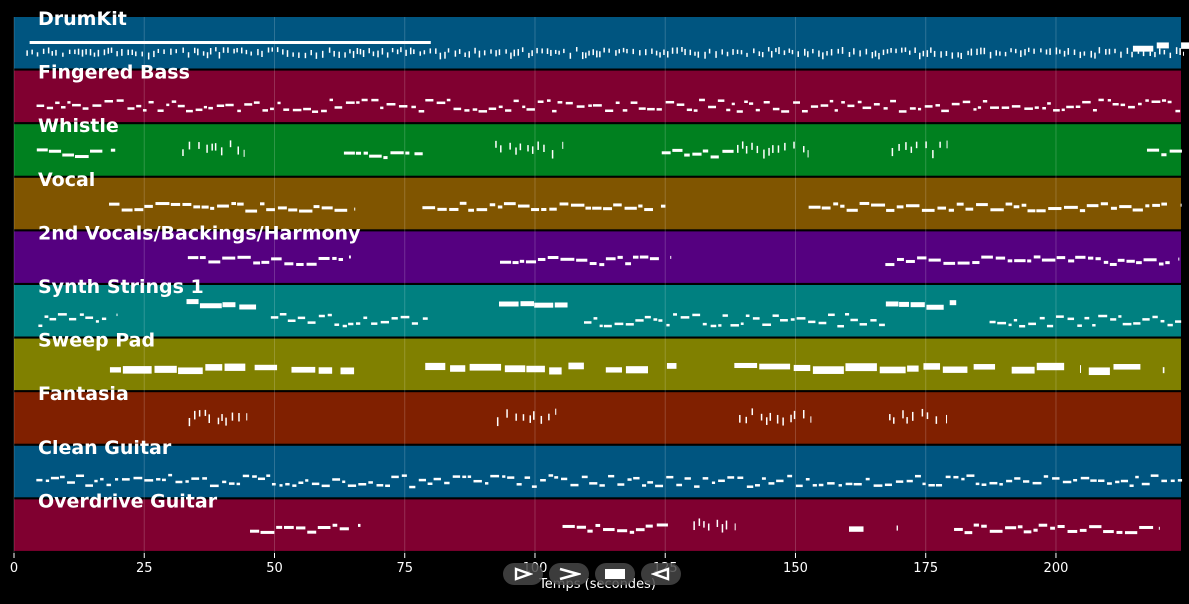  I want to click on track-background, so click(597, 311).